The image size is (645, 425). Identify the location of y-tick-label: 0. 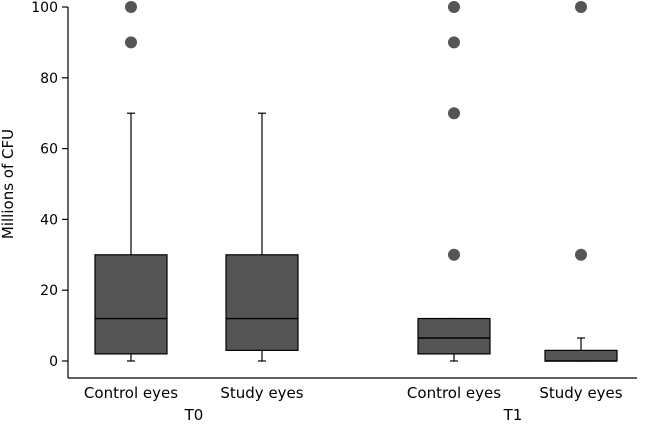
(53, 362).